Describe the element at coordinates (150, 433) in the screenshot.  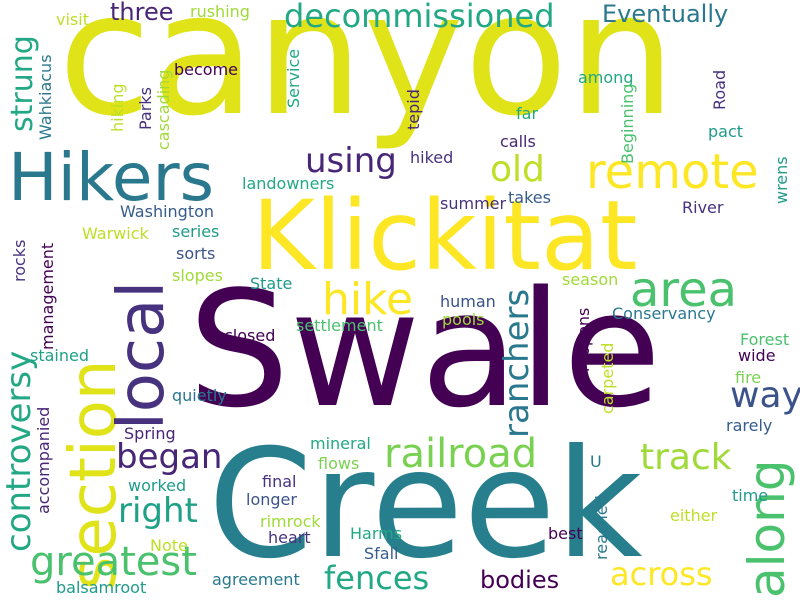
I see `word-spring: Spring` at that location.